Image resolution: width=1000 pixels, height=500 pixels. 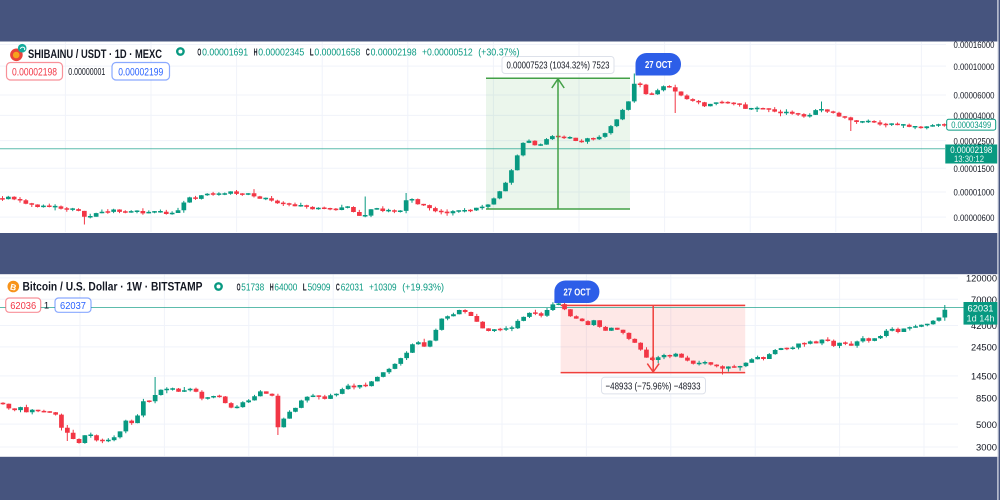 I want to click on svg-text: 51738, so click(x=252, y=288).